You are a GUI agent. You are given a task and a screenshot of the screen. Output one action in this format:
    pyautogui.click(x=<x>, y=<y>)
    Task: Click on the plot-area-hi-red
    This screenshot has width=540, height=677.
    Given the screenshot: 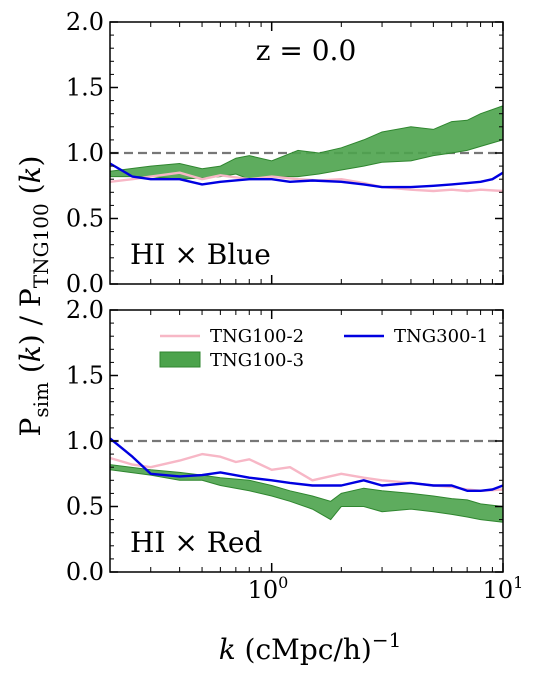 What is the action you would take?
    pyautogui.click(x=306, y=480)
    